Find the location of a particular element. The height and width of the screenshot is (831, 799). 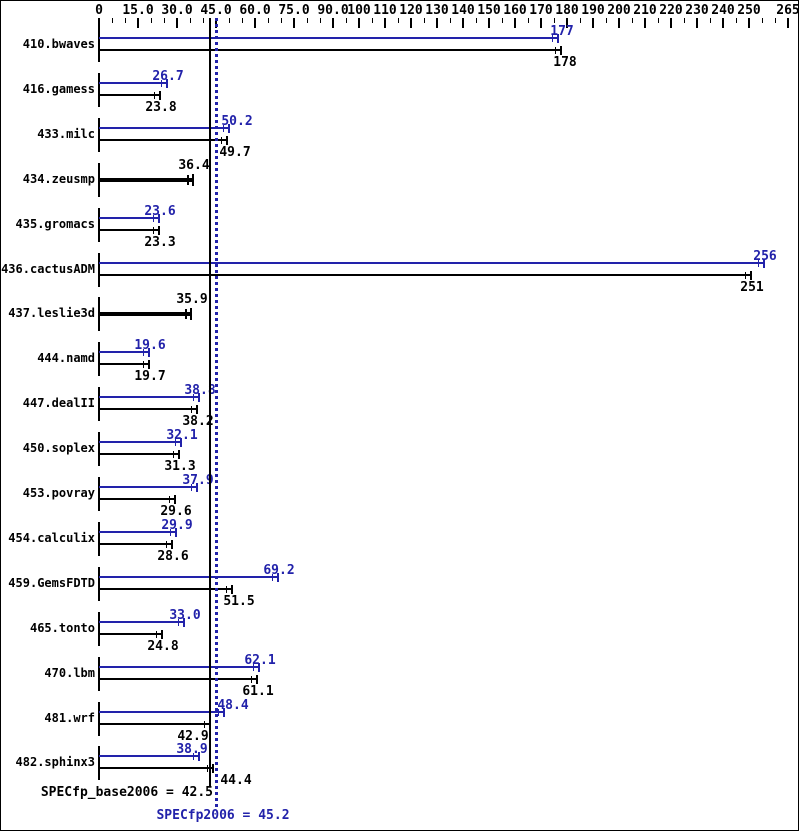

base-value-label: 38.2 is located at coordinates (198, 421).